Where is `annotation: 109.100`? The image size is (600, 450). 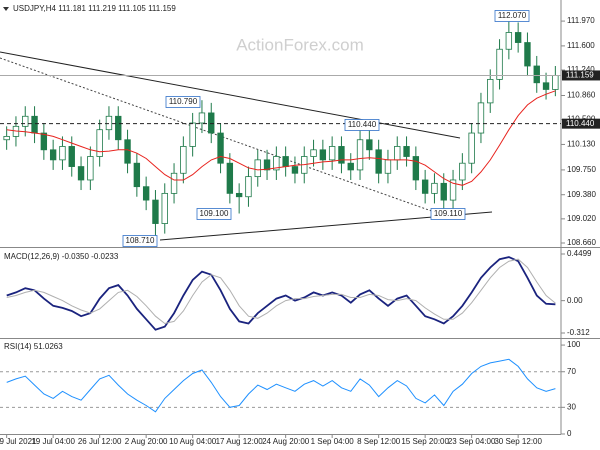 annotation: 109.100 is located at coordinates (214, 213).